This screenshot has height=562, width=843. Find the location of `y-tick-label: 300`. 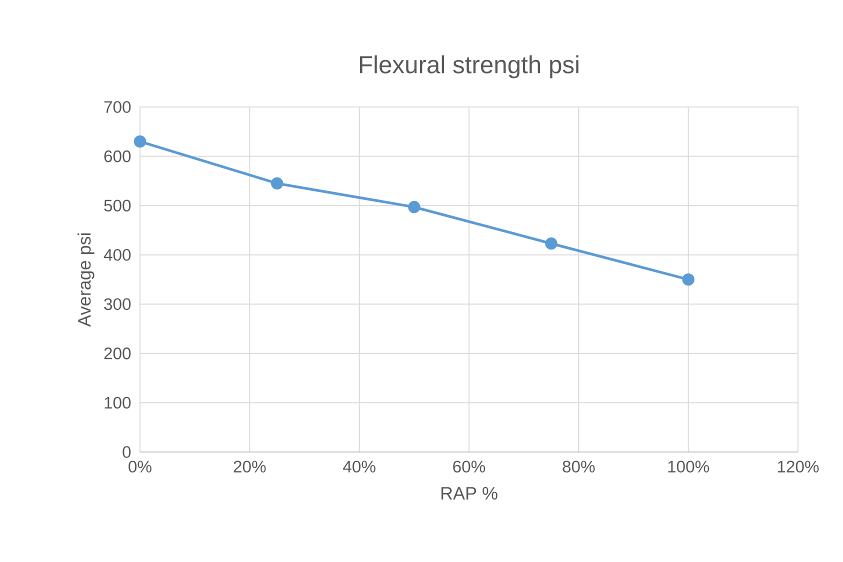

y-tick-label: 300 is located at coordinates (117, 304).